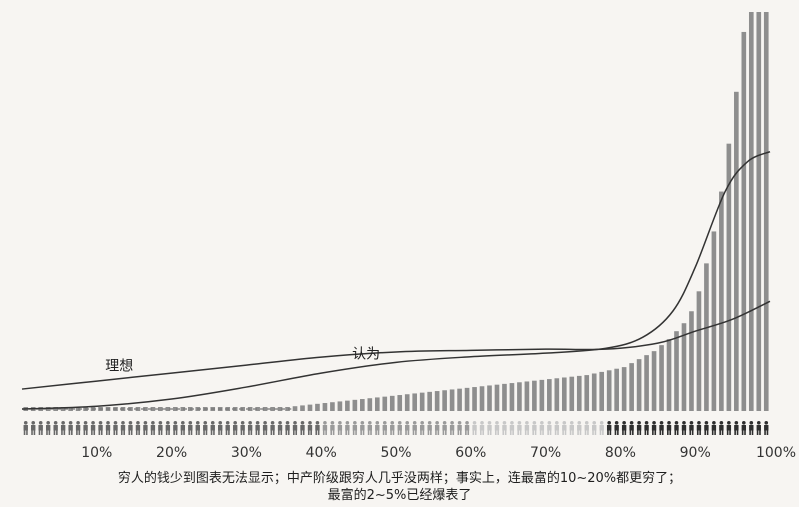 The width and height of the screenshot is (799, 507). I want to click on x-tick-label: 90%, so click(695, 453).